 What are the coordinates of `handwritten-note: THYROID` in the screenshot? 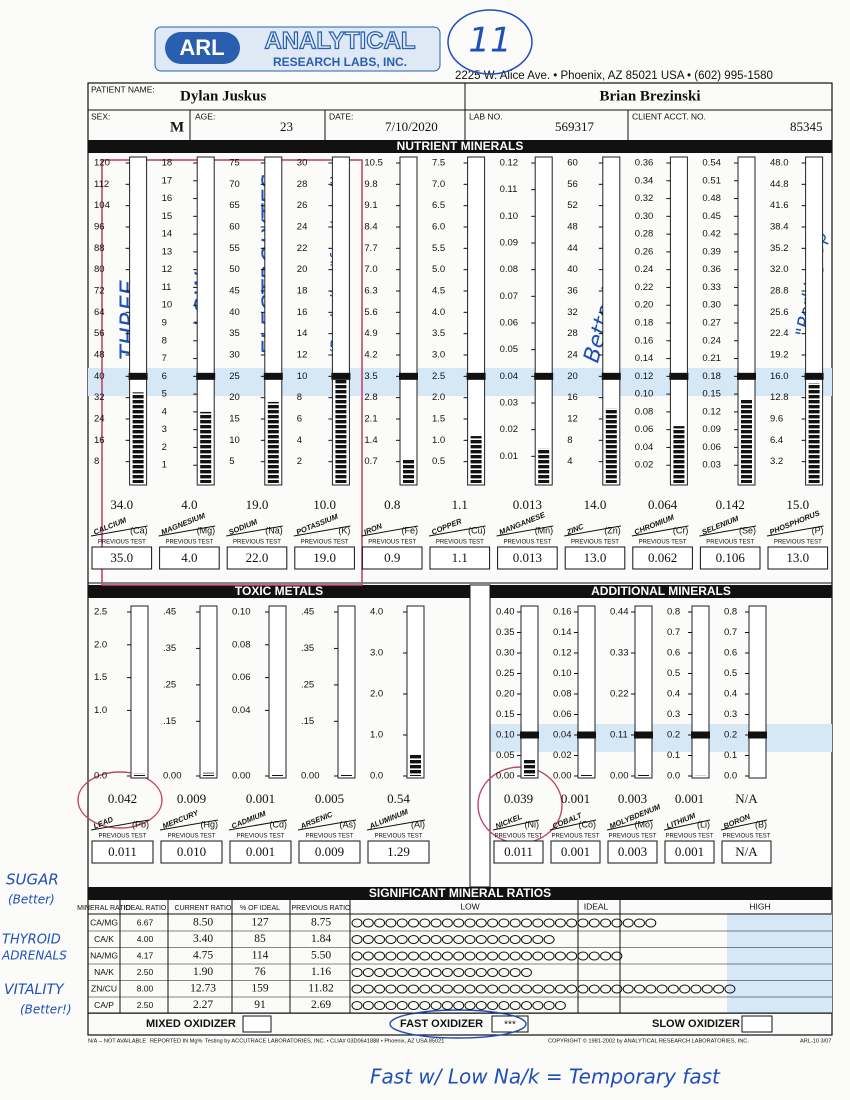 It's located at (31, 940).